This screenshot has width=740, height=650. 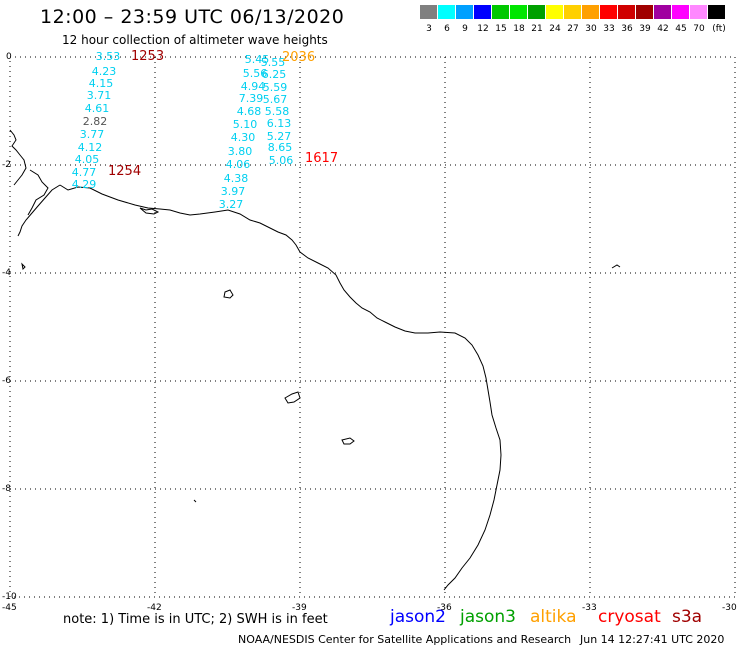 What do you see at coordinates (99, 95) in the screenshot?
I see `wave-height-value: 3.71` at bounding box center [99, 95].